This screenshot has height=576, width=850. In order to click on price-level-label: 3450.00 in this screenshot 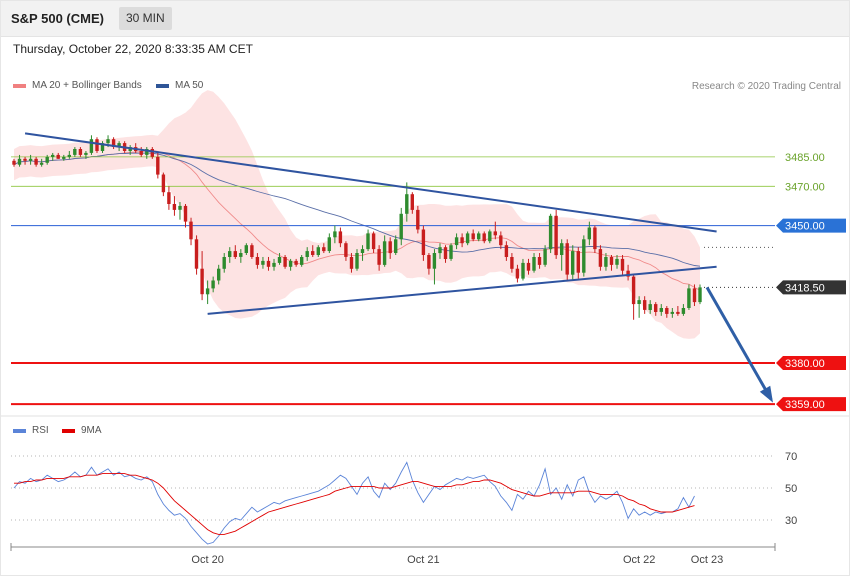, I will do `click(805, 227)`.